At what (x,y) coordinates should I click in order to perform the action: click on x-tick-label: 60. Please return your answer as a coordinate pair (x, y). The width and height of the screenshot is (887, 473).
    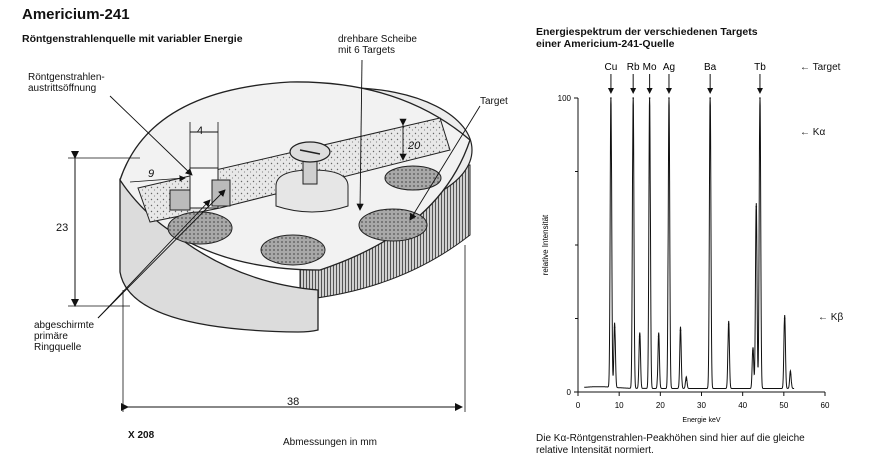
    Looking at the image, I should click on (825, 405).